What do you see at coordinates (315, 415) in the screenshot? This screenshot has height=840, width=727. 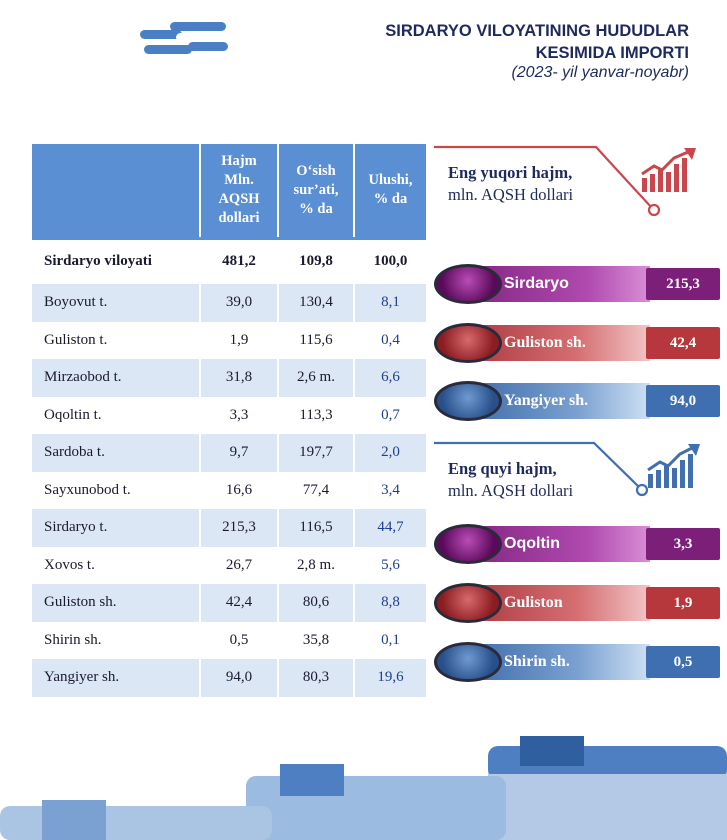 I see `cell-growth: 113,3` at bounding box center [315, 415].